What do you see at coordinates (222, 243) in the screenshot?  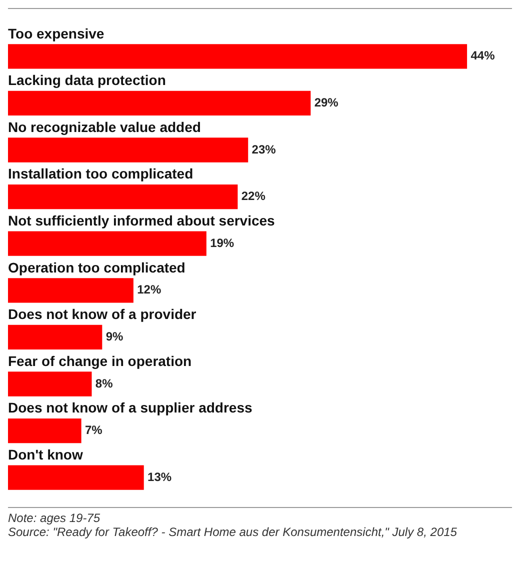 I see `data-label: 19%` at bounding box center [222, 243].